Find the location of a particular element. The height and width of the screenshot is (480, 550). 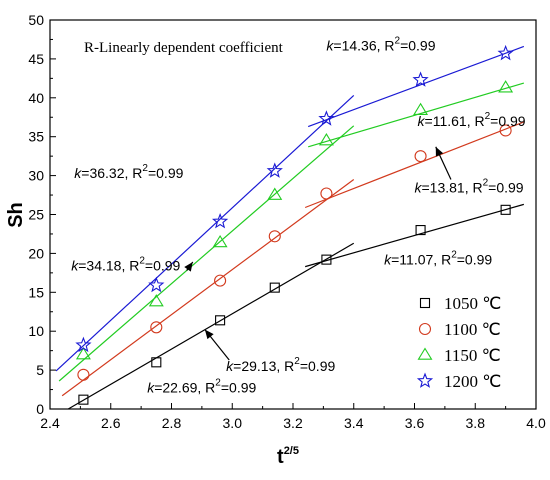

annotation-k-value: =22.69, R is located at coordinates (184, 388).